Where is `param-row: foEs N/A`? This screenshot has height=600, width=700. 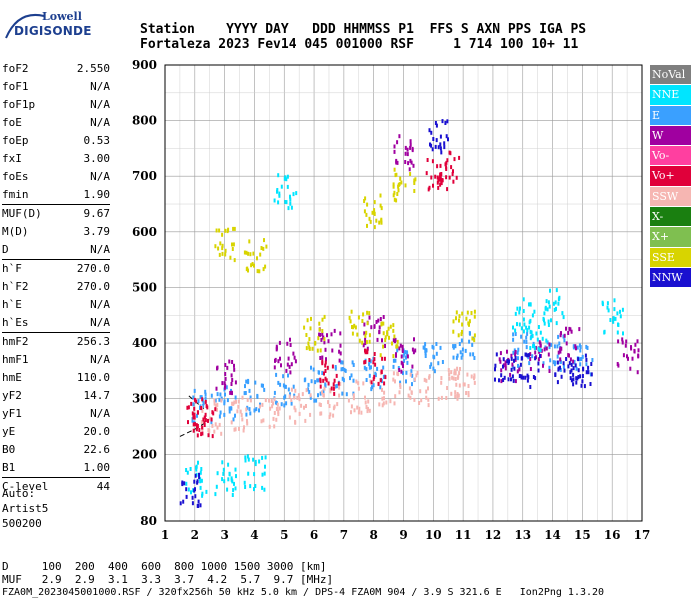
param-row: foEs N/A is located at coordinates (56, 177).